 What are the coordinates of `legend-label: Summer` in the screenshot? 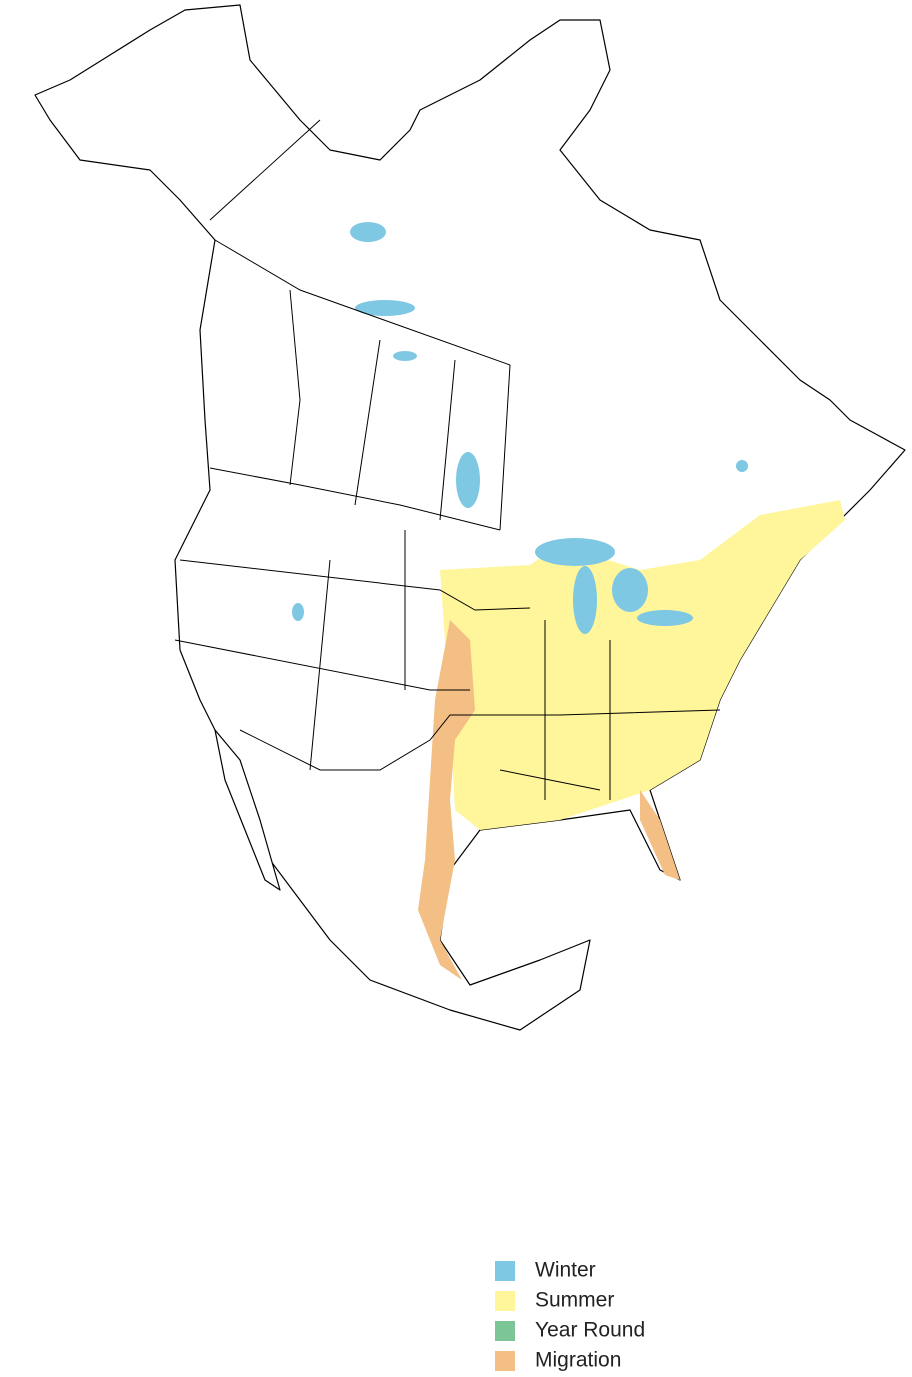 It's located at (574, 1300).